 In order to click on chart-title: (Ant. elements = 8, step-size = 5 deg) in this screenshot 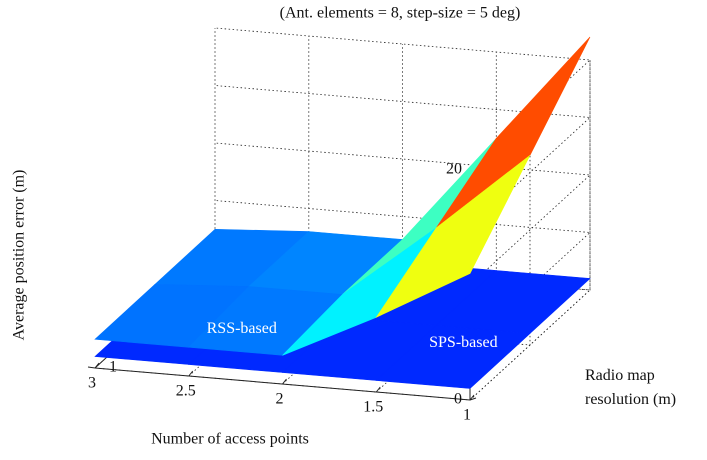, I will do `click(400, 13)`.